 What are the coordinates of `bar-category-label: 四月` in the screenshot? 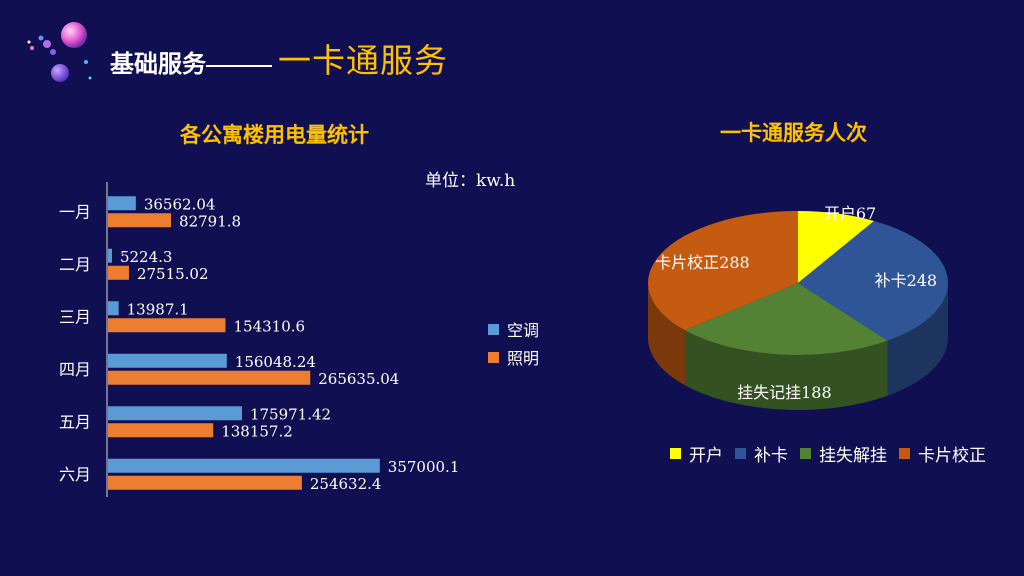 It's located at (75, 369).